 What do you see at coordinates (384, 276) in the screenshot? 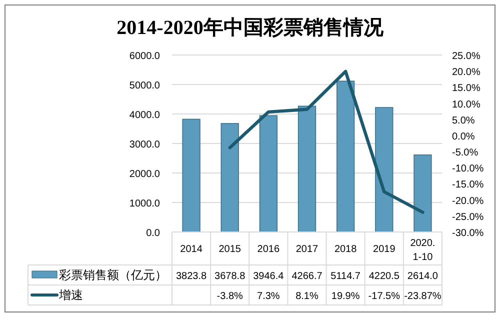
I see `data-label: 4220.5` at bounding box center [384, 276].